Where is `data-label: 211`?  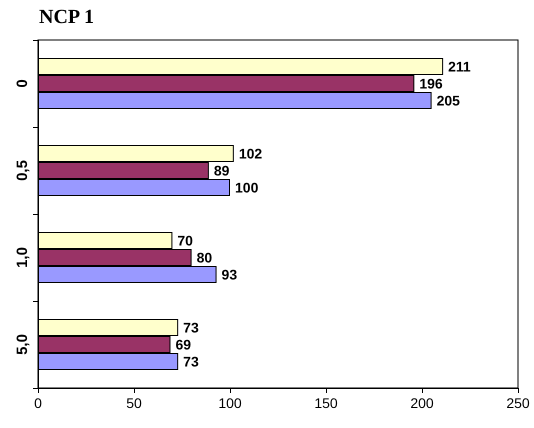
data-label: 211 is located at coordinates (459, 66).